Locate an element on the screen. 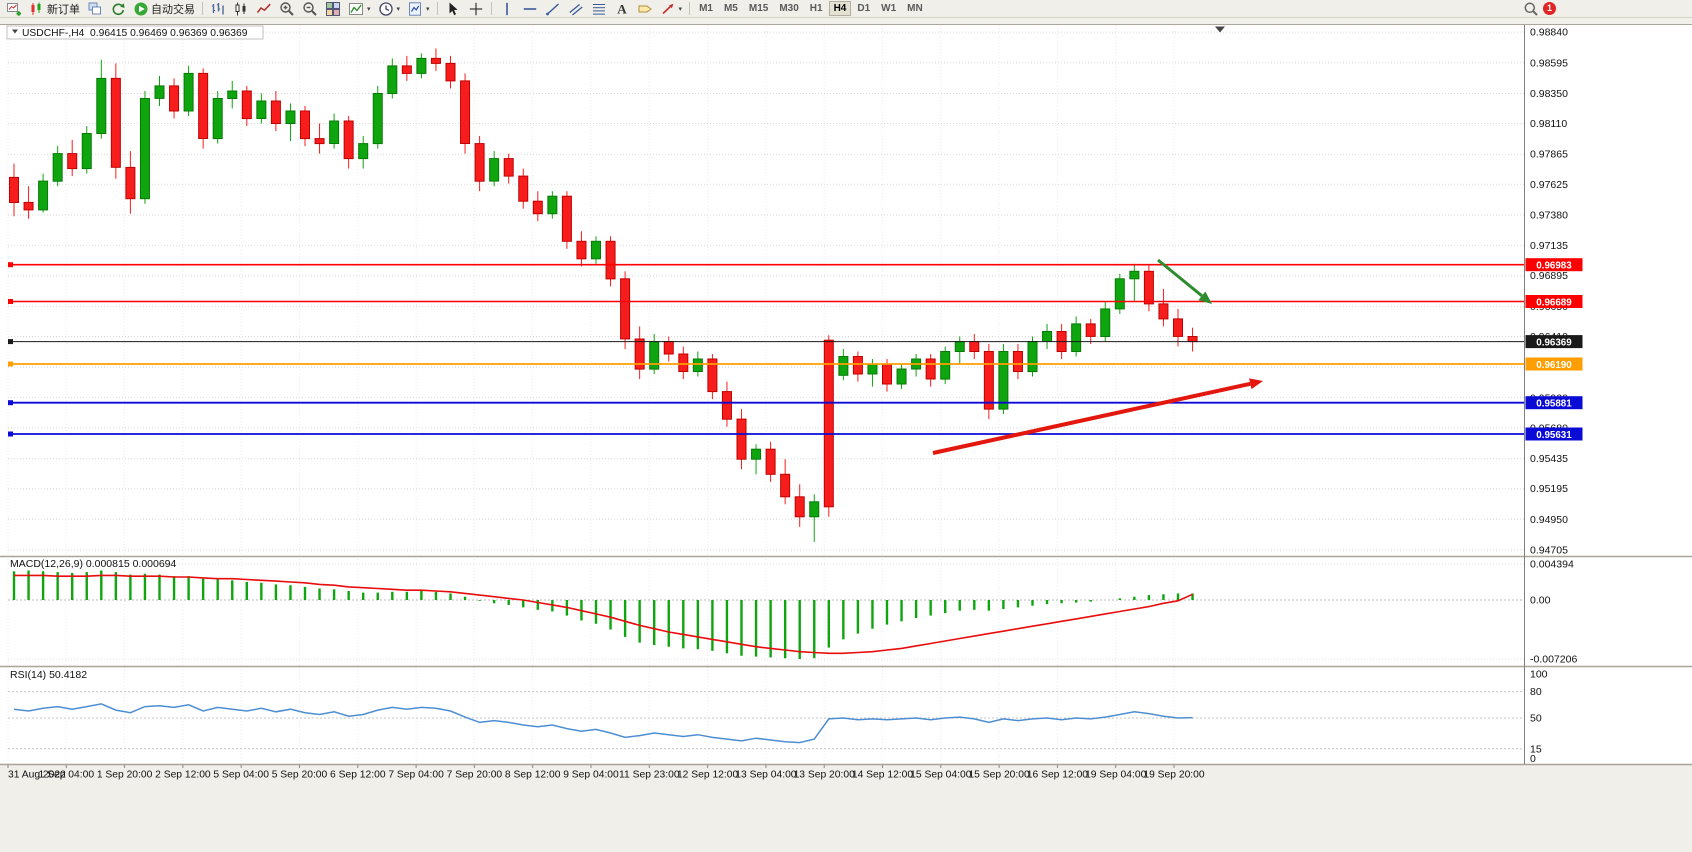 Image resolution: width=1692 pixels, height=852 pixels. fibonacci-tool-button is located at coordinates (599, 9).